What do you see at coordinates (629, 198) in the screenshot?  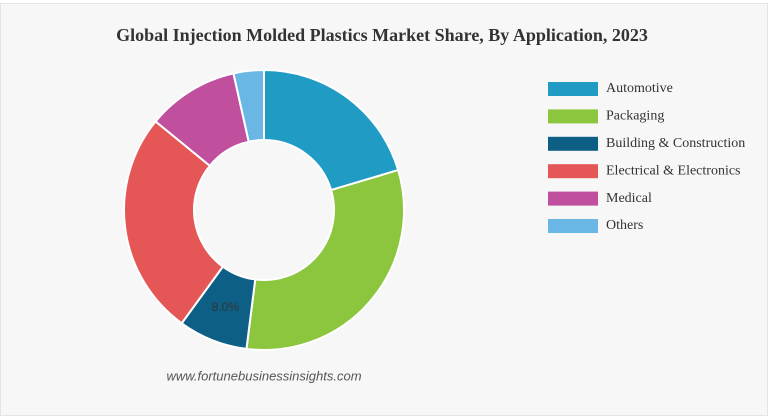 I see `legend-label: Medical` at bounding box center [629, 198].